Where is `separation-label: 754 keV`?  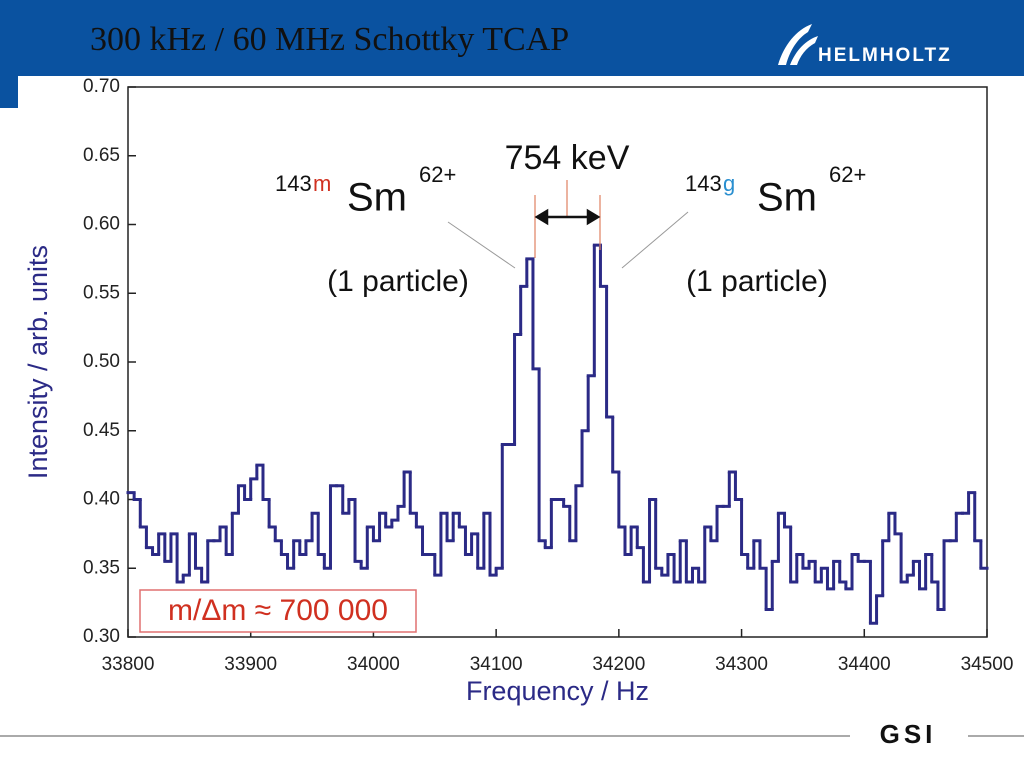
separation-label: 754 keV is located at coordinates (567, 158).